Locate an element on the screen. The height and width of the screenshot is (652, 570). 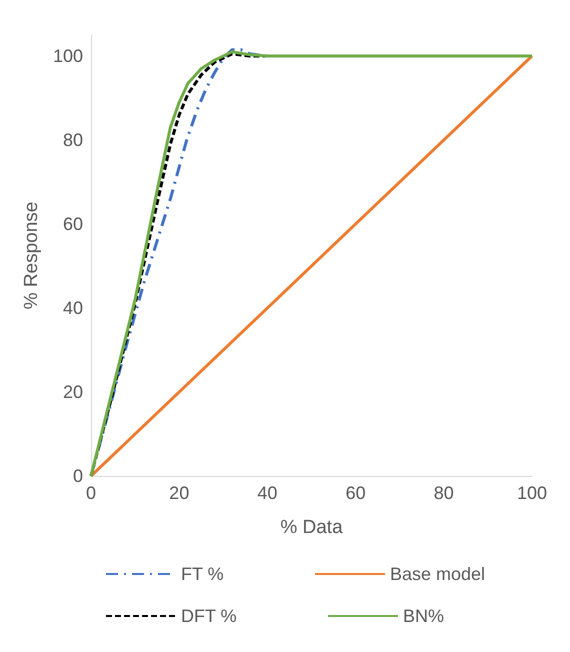
y-tick-label: 40 is located at coordinates (72, 308).